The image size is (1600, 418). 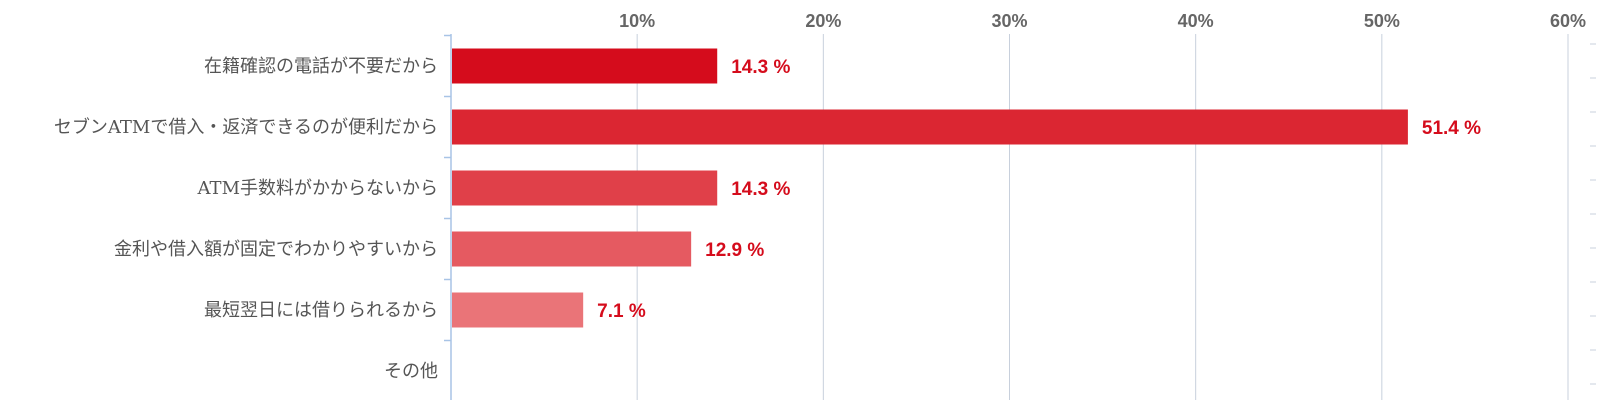 I want to click on value-label: 51.4 %, so click(x=1451, y=128).